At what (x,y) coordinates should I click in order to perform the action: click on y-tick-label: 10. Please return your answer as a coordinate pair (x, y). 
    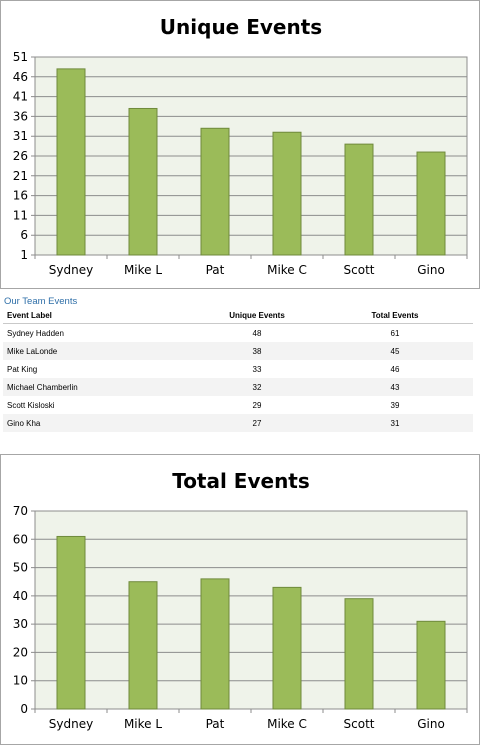
    Looking at the image, I should click on (20, 681).